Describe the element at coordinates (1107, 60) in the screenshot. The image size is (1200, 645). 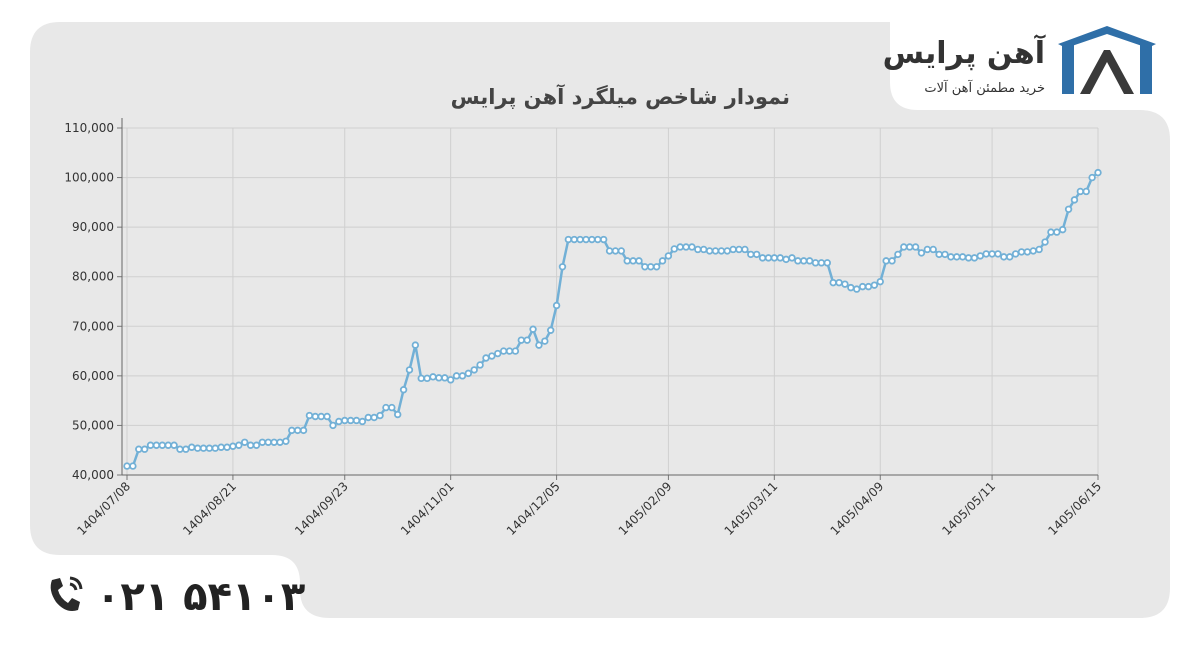
I see `logo-icon` at that location.